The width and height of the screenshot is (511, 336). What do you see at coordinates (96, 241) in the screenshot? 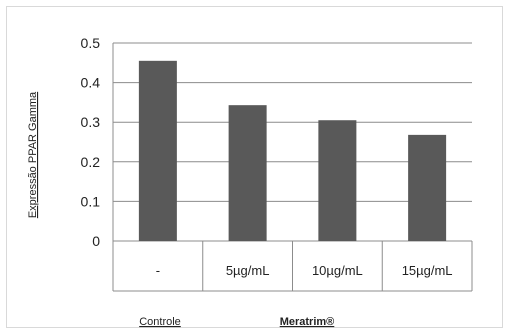
I see `y-tick-label: 0` at bounding box center [96, 241].